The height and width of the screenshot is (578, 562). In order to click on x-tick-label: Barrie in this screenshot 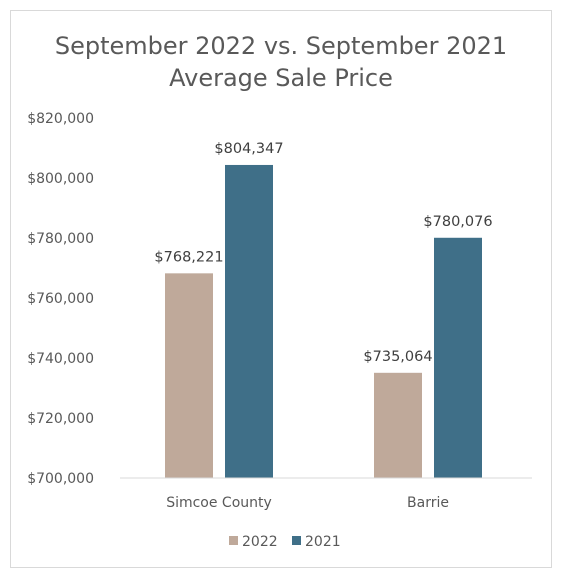, I will do `click(428, 503)`.